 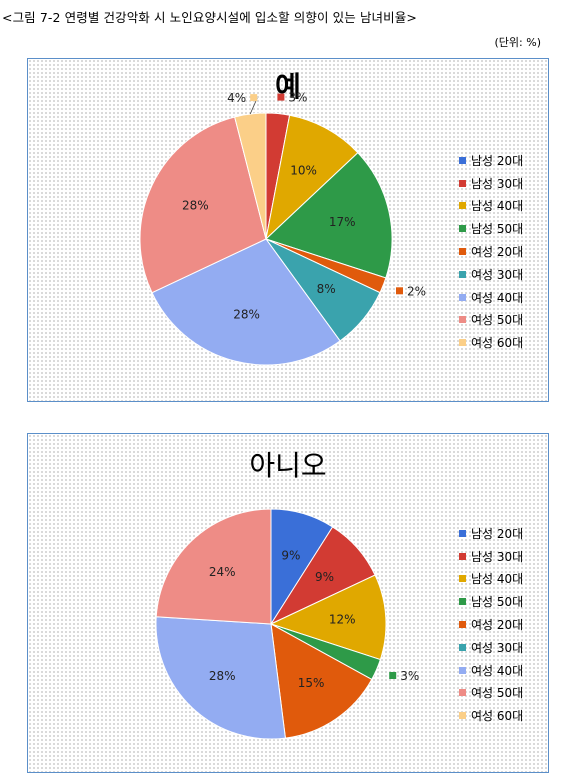 What do you see at coordinates (288, 465) in the screenshot?
I see `chart-title: 아니오` at bounding box center [288, 465].